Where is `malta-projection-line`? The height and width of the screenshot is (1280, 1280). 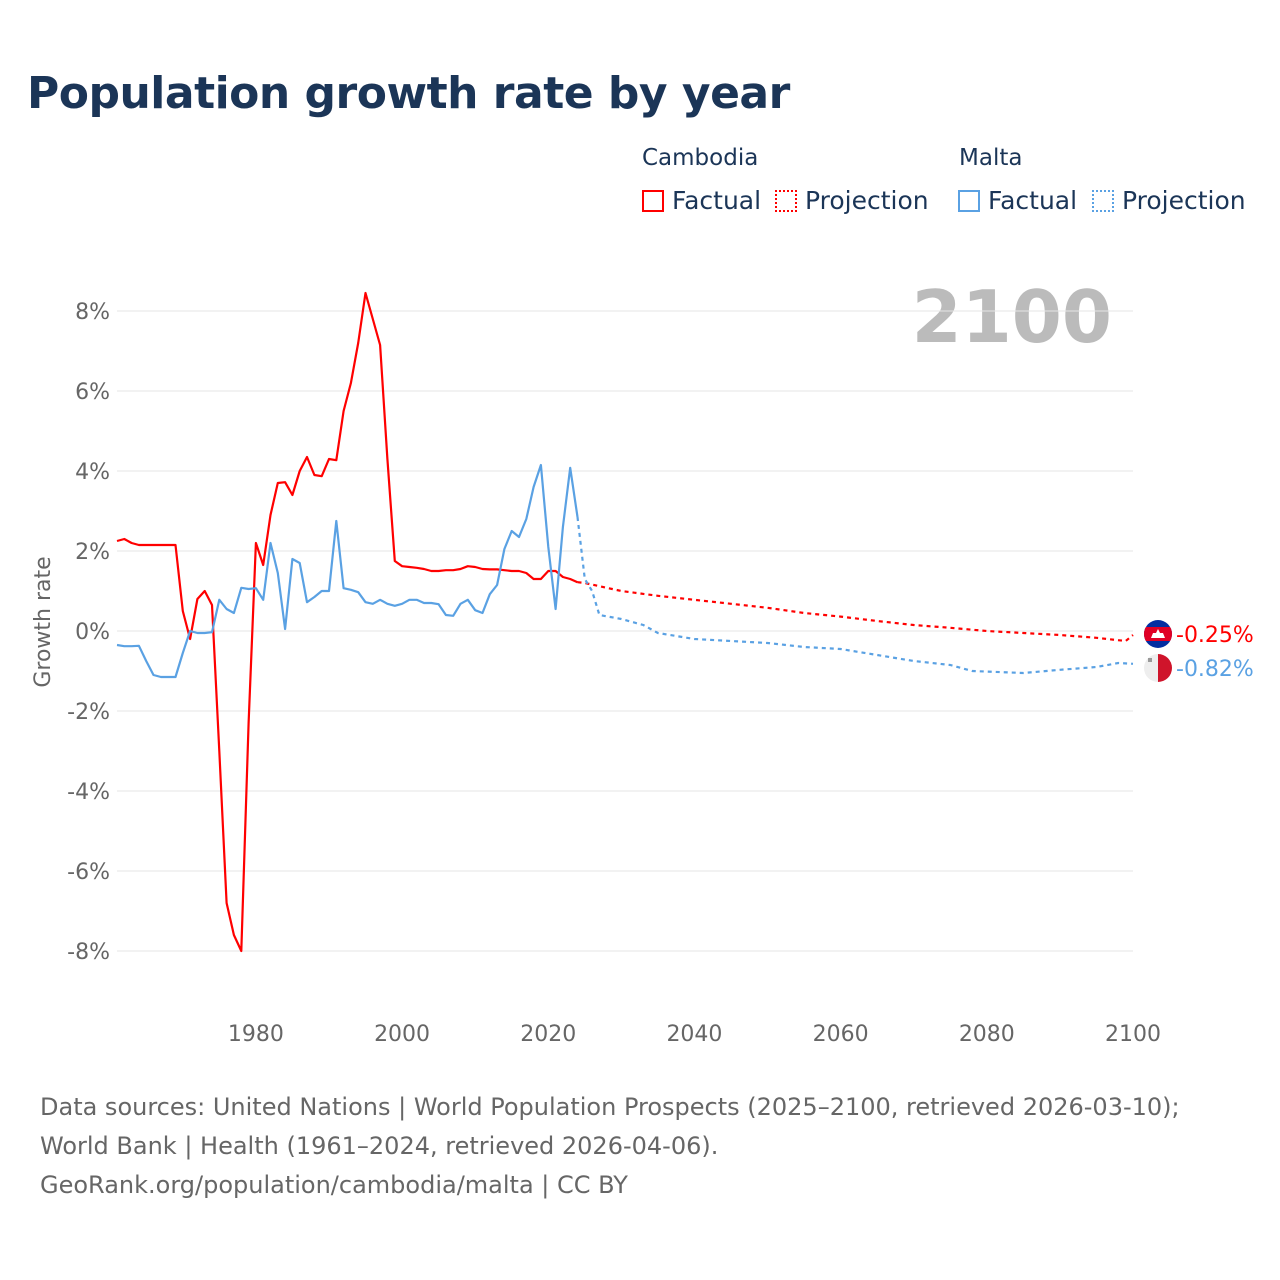 malta-projection-line is located at coordinates (855, 595).